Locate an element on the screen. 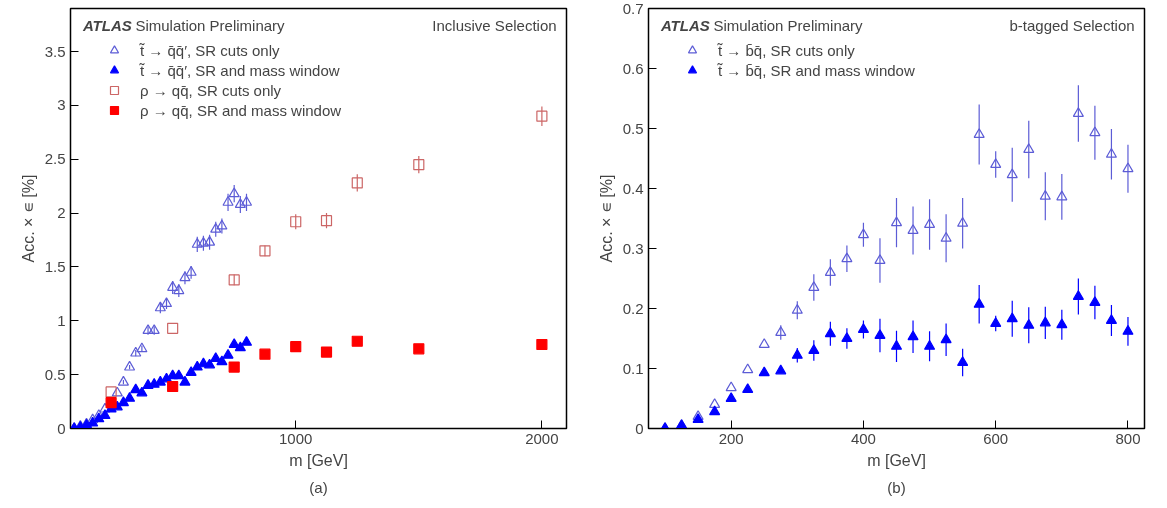  y-tick-label: 0.7 is located at coordinates (633, 8).